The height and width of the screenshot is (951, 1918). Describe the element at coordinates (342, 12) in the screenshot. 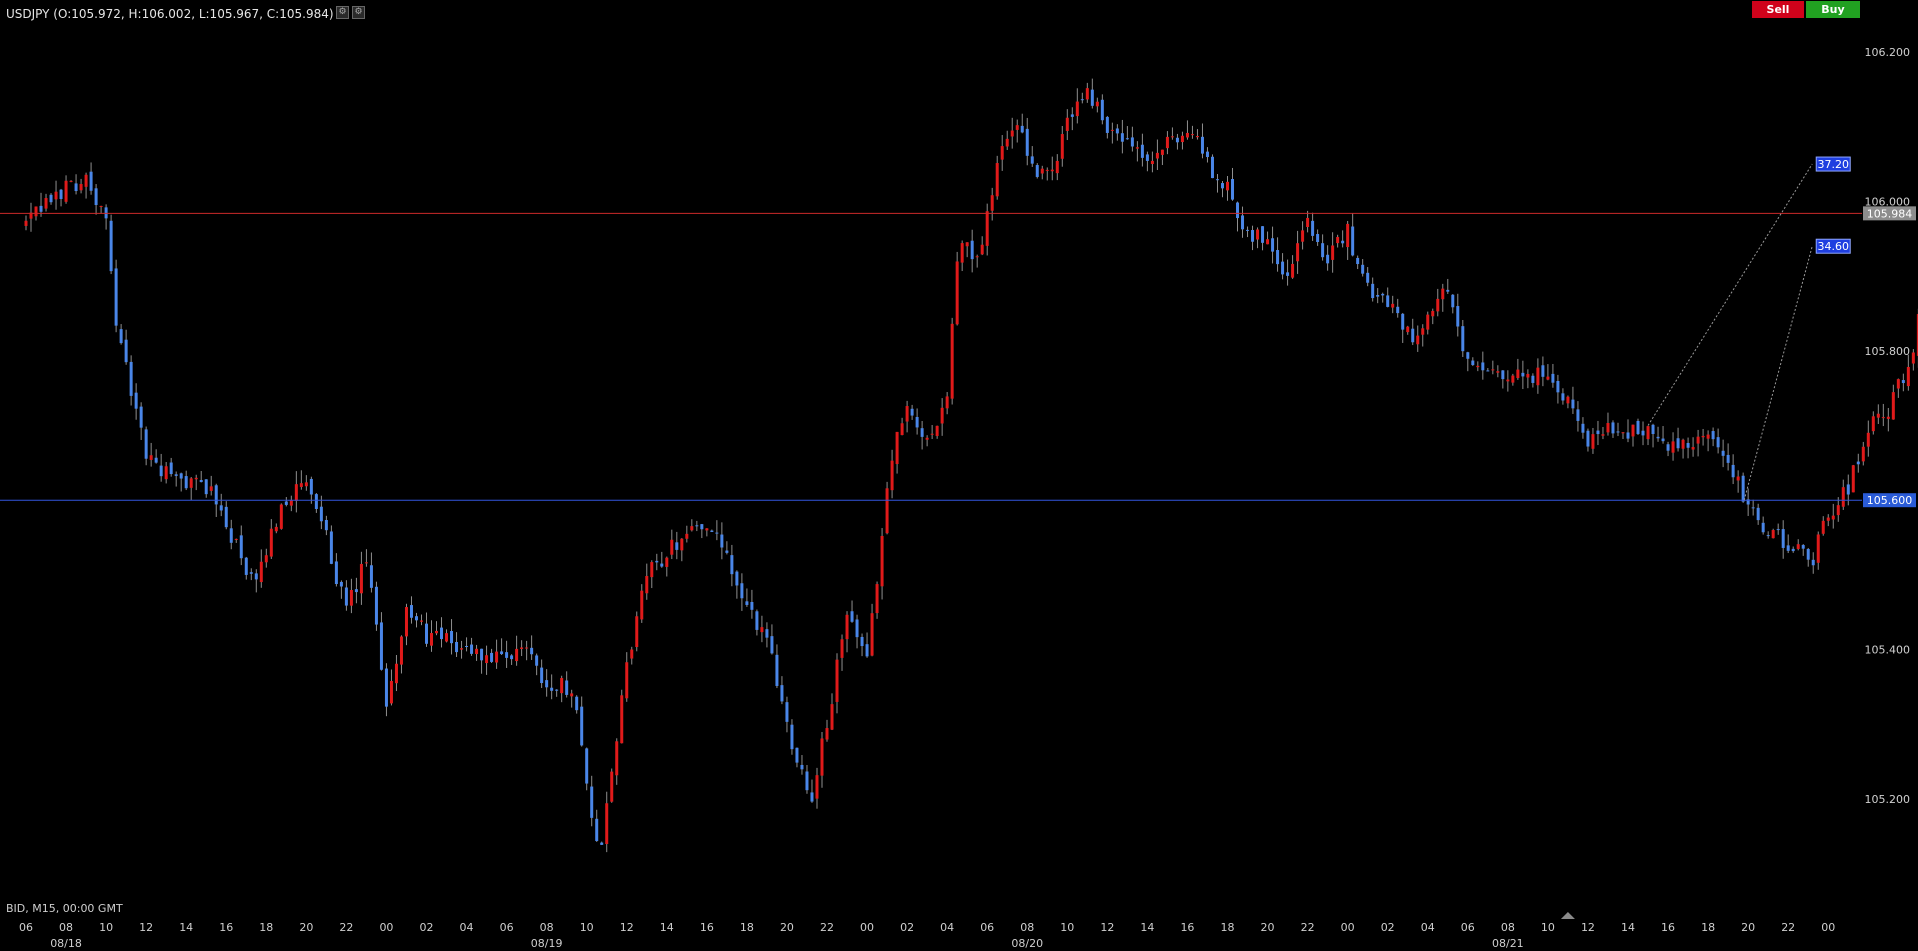

I see `settings-icon: ⚙` at that location.